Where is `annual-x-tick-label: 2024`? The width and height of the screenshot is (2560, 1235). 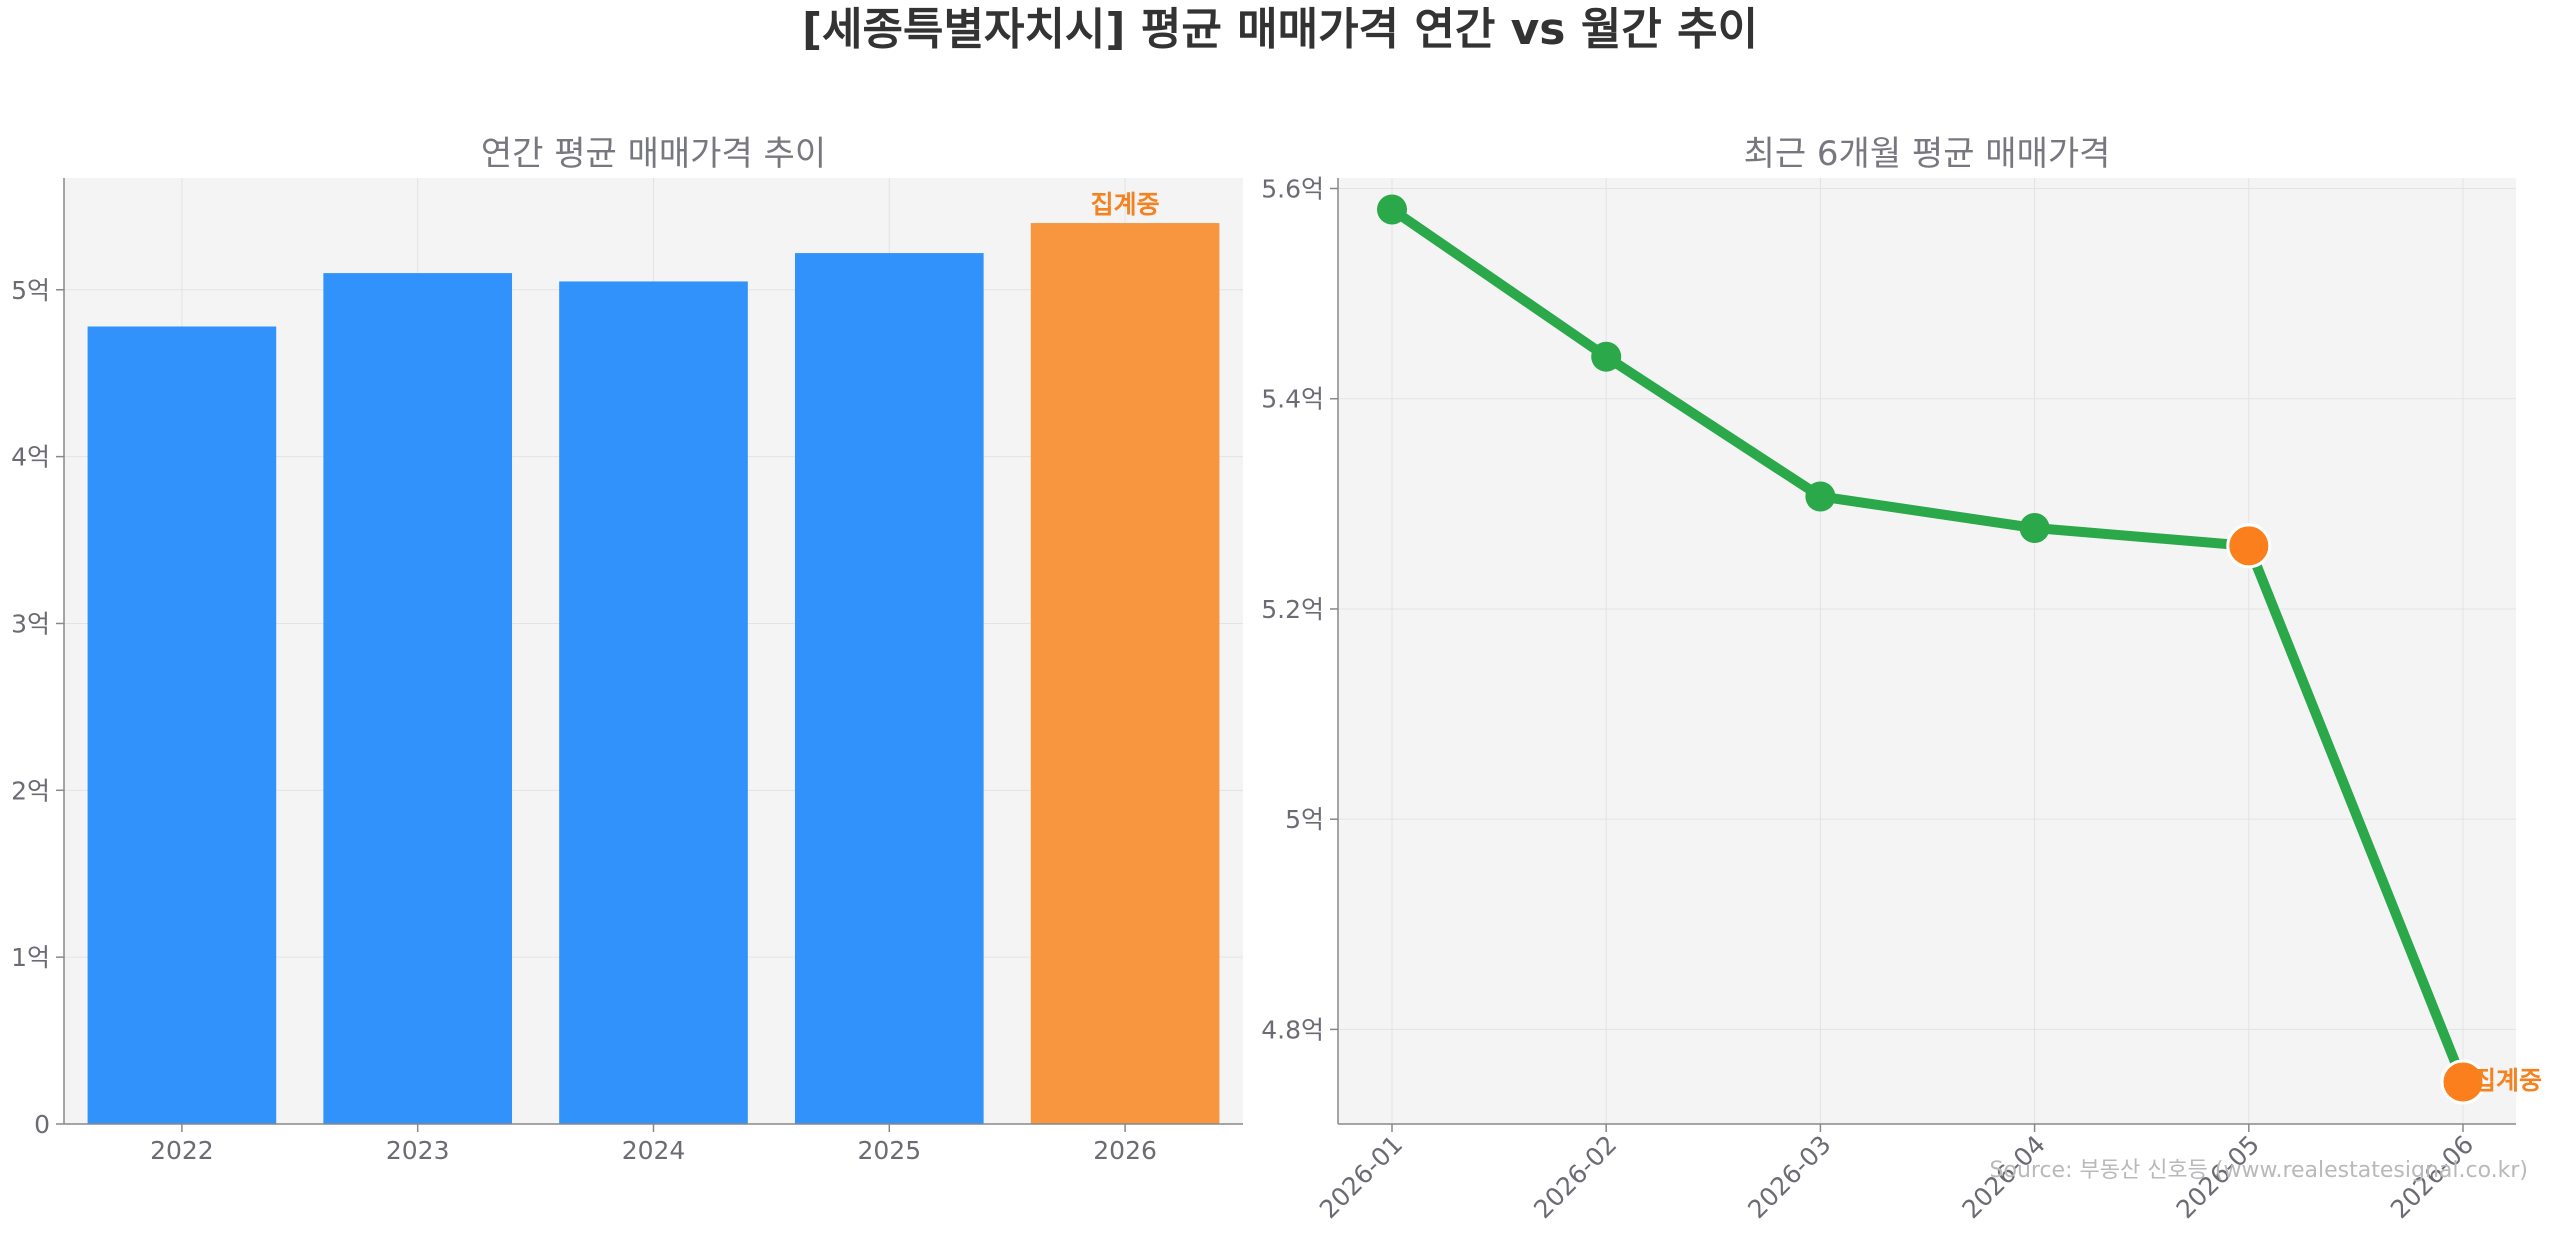
annual-x-tick-label: 2024 is located at coordinates (654, 1150).